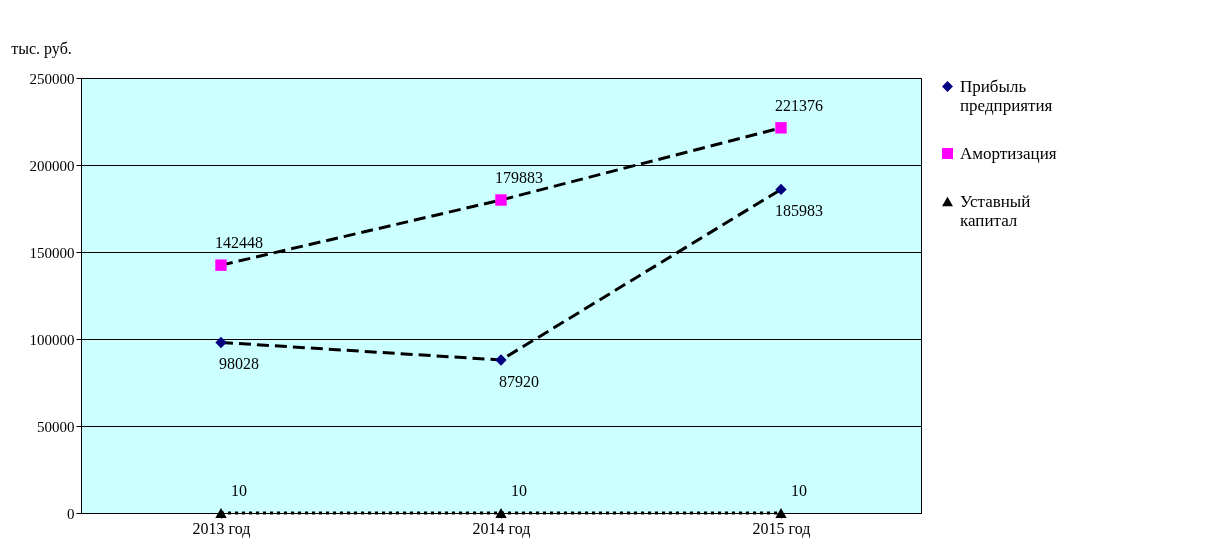  I want to click on x-tick-label: 2014 год, so click(501, 528).